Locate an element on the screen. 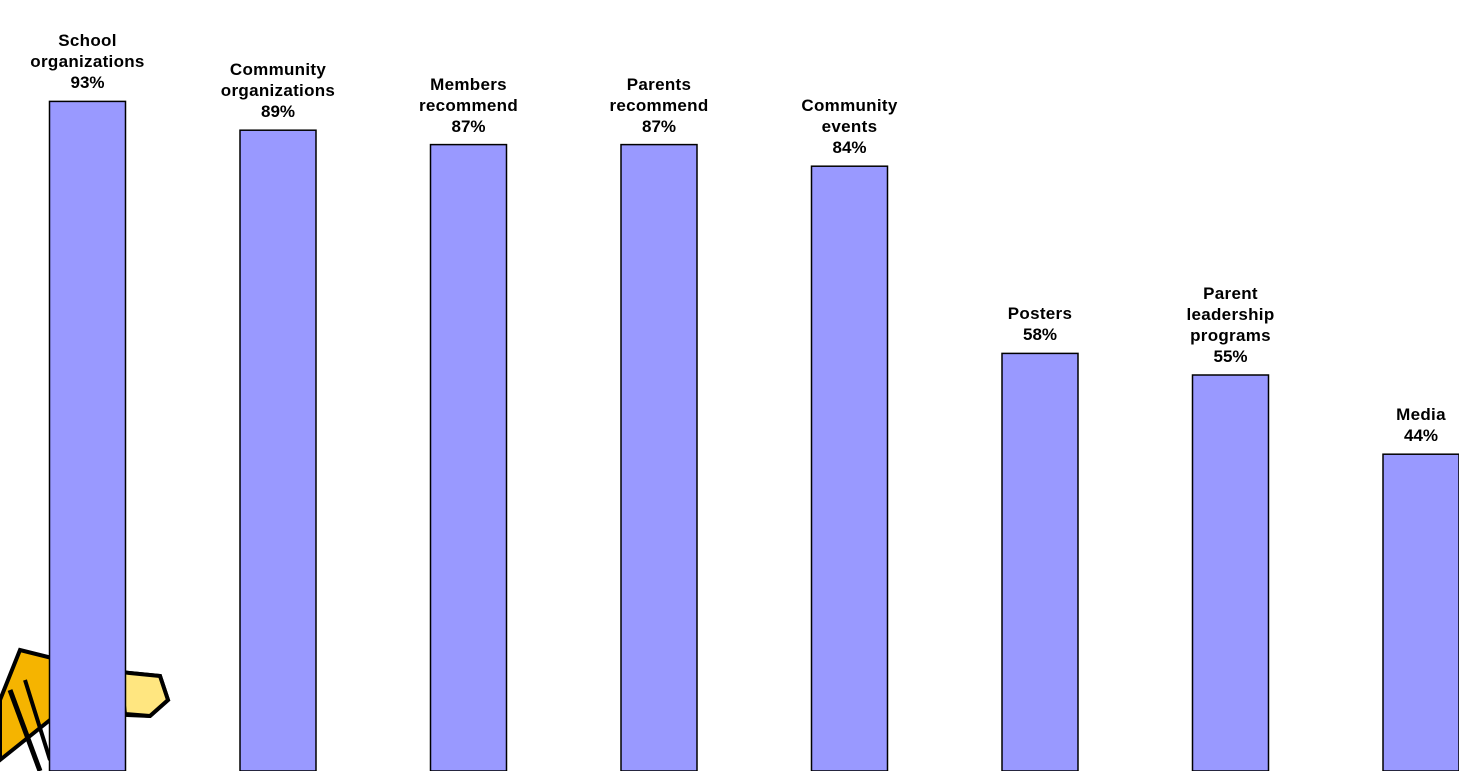 This screenshot has height=771, width=1459. category-label: Members recommend is located at coordinates (468, 94).